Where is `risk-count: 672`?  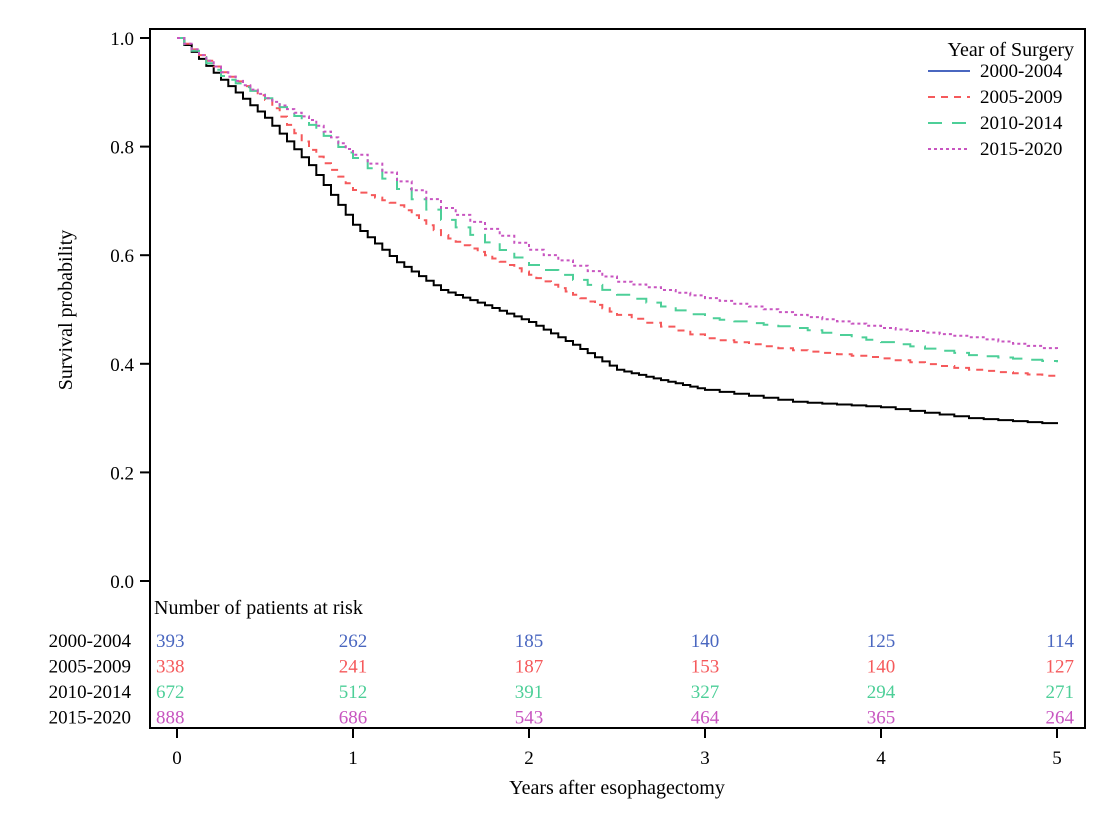 risk-count: 672 is located at coordinates (170, 692).